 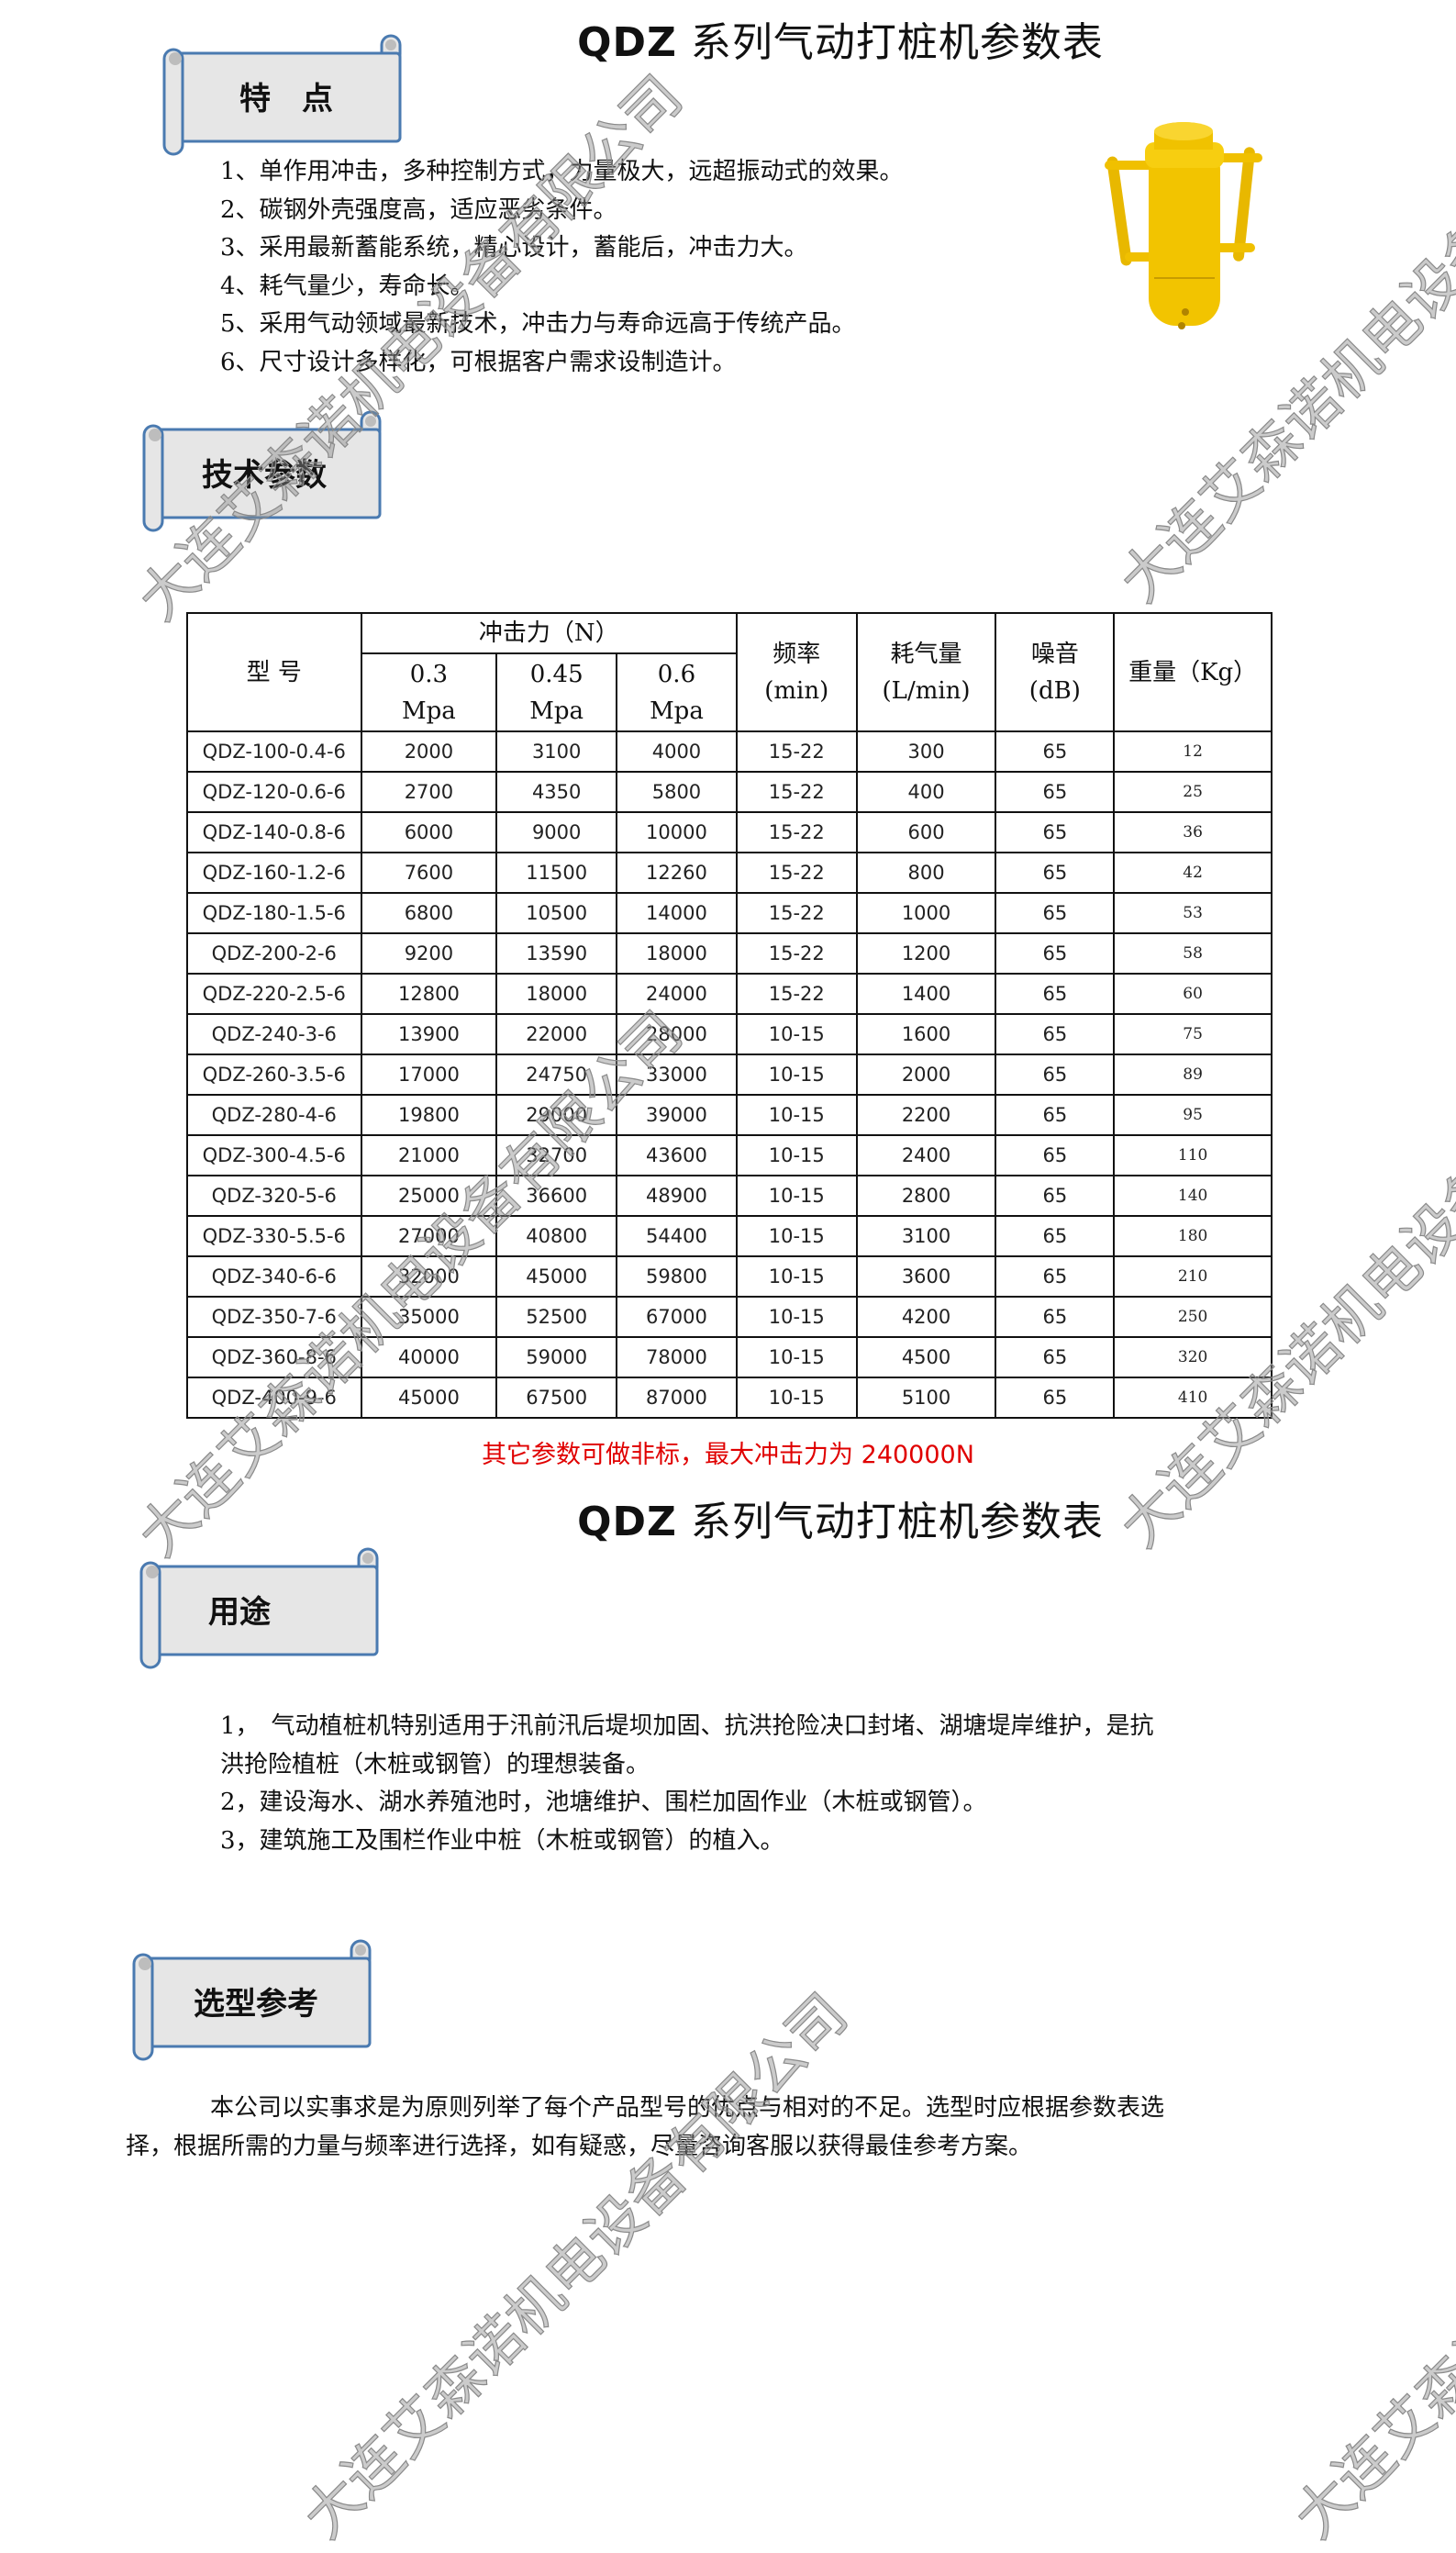 I want to click on pressure-unit: Mpa, so click(x=556, y=711).